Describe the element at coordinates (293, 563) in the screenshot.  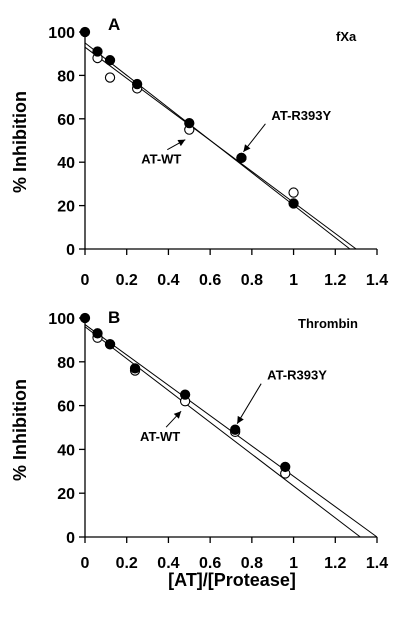
I see `panel-b-x-tick-label: 1` at that location.